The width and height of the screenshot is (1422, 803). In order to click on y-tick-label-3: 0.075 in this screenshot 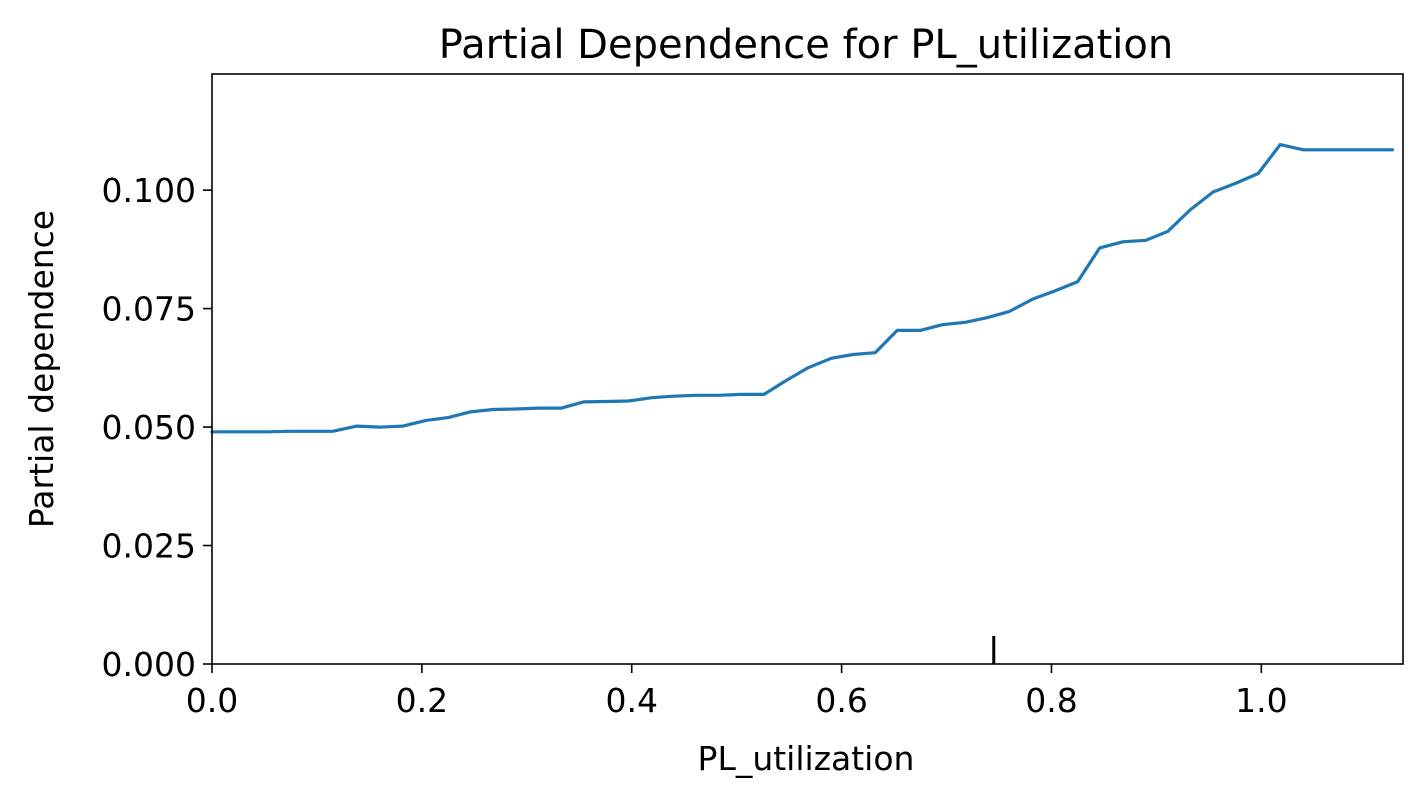, I will do `click(149, 309)`.